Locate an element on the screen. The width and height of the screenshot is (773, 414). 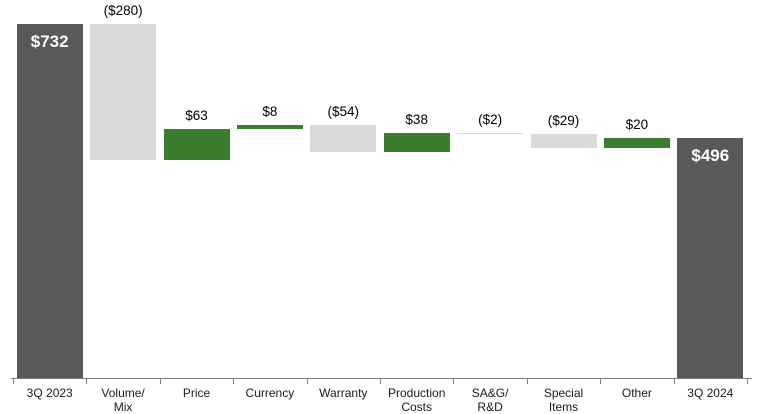
value-label-currency: $8 is located at coordinates (270, 112).